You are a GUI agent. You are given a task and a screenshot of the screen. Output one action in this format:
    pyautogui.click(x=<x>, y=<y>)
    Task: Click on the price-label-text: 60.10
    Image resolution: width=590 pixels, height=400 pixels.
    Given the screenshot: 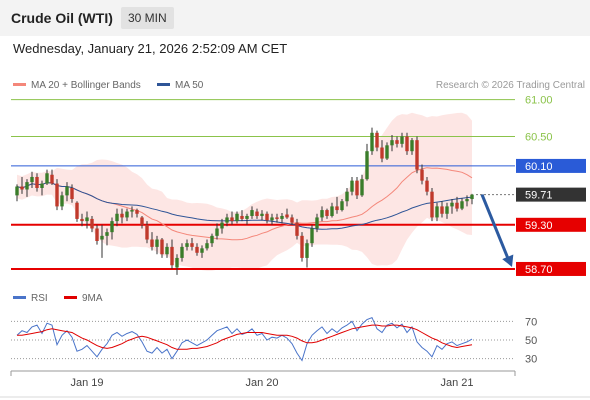 What is the action you would take?
    pyautogui.click(x=539, y=167)
    